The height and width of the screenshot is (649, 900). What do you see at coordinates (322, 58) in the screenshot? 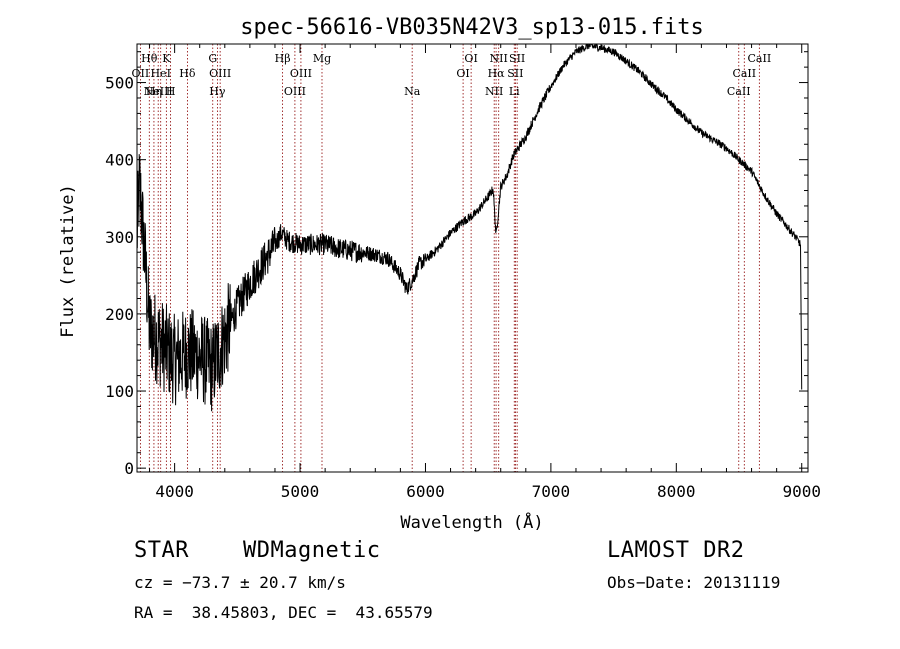
I see `line-label: Mg` at bounding box center [322, 58].